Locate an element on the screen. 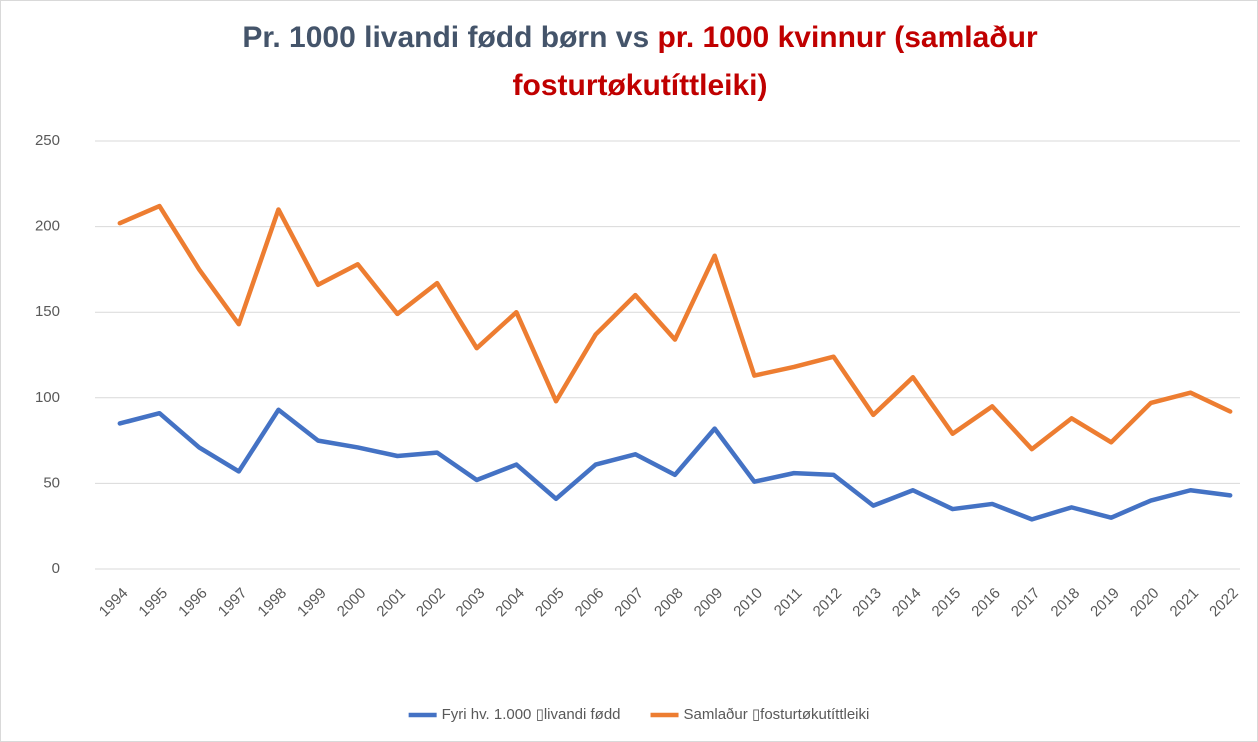  y-tick-label: 200 is located at coordinates (47, 226).